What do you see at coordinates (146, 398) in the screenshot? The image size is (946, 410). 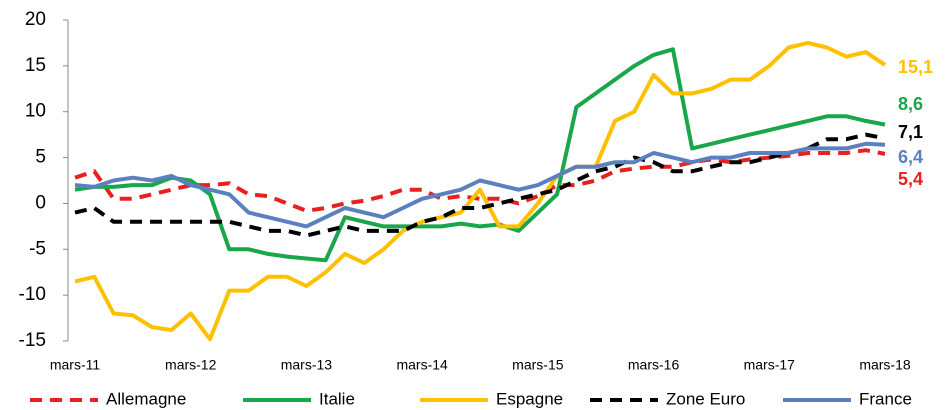 I see `legend-label: Allemagne` at bounding box center [146, 398].